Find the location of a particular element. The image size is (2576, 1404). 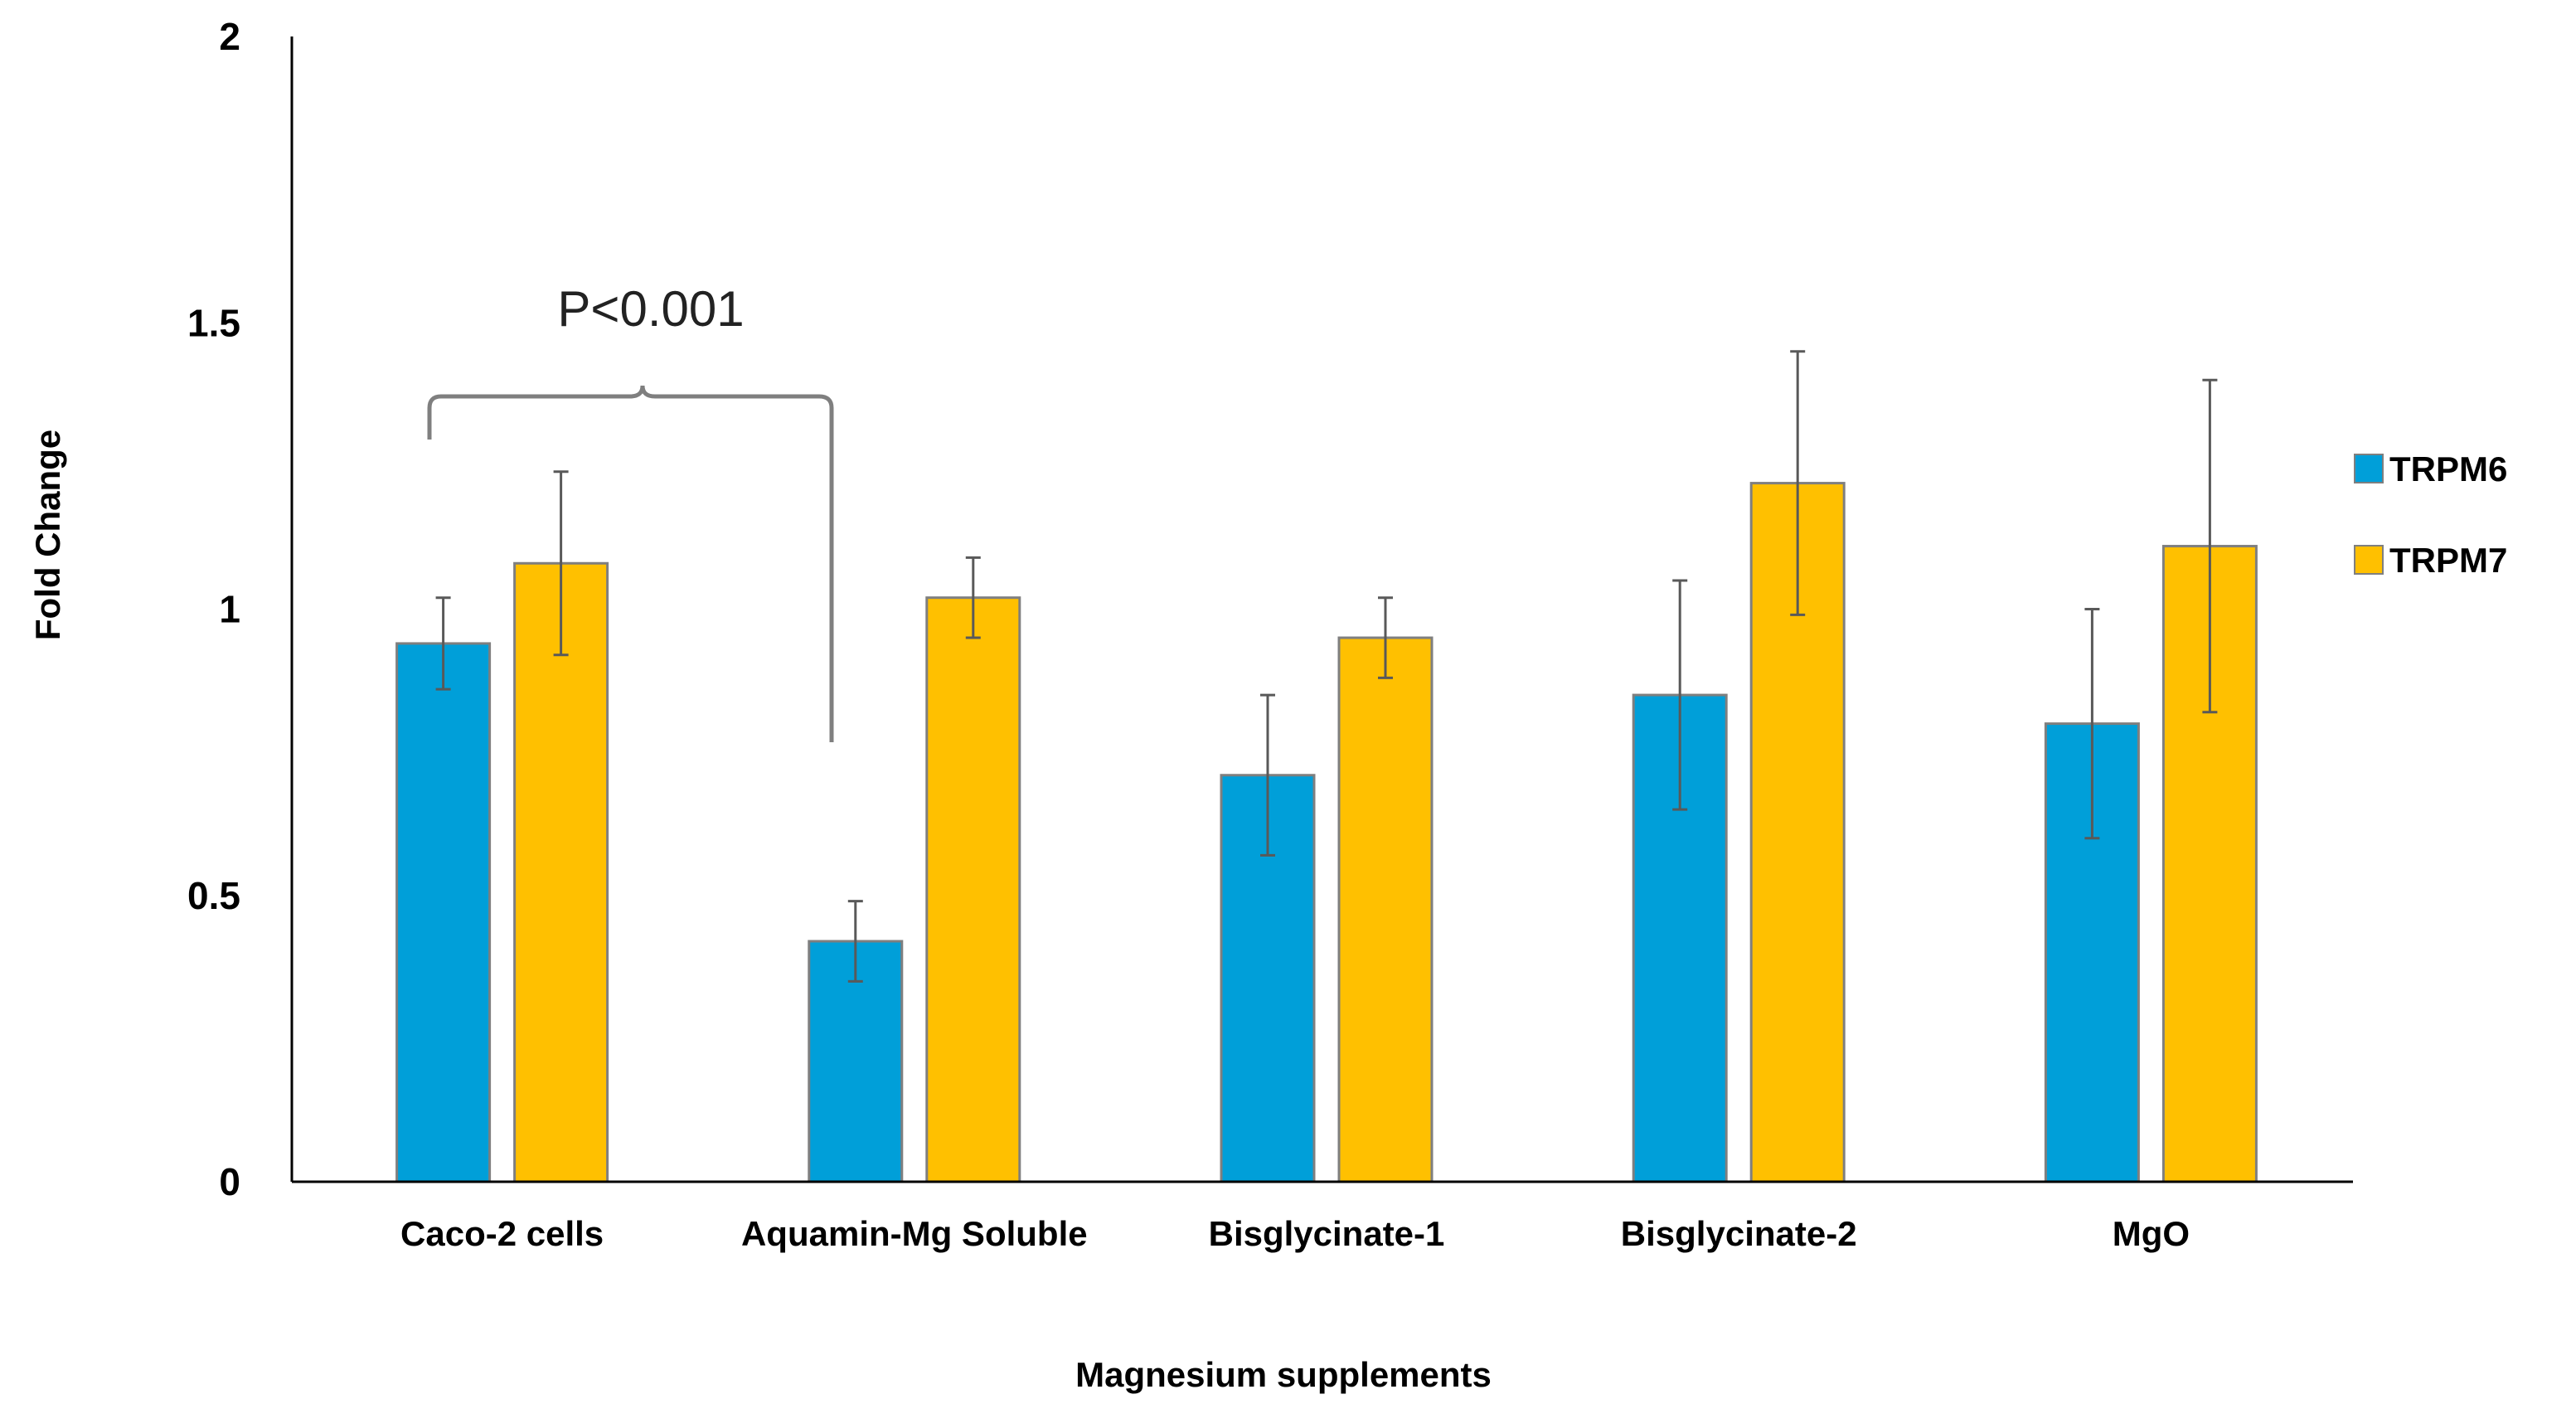

x-axis-title: Magnesium supplements is located at coordinates (1283, 1374).